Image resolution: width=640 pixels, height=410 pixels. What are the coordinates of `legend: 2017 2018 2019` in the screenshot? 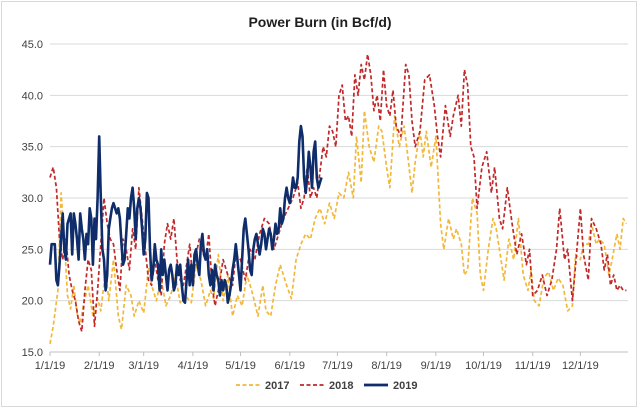 It's located at (326, 386).